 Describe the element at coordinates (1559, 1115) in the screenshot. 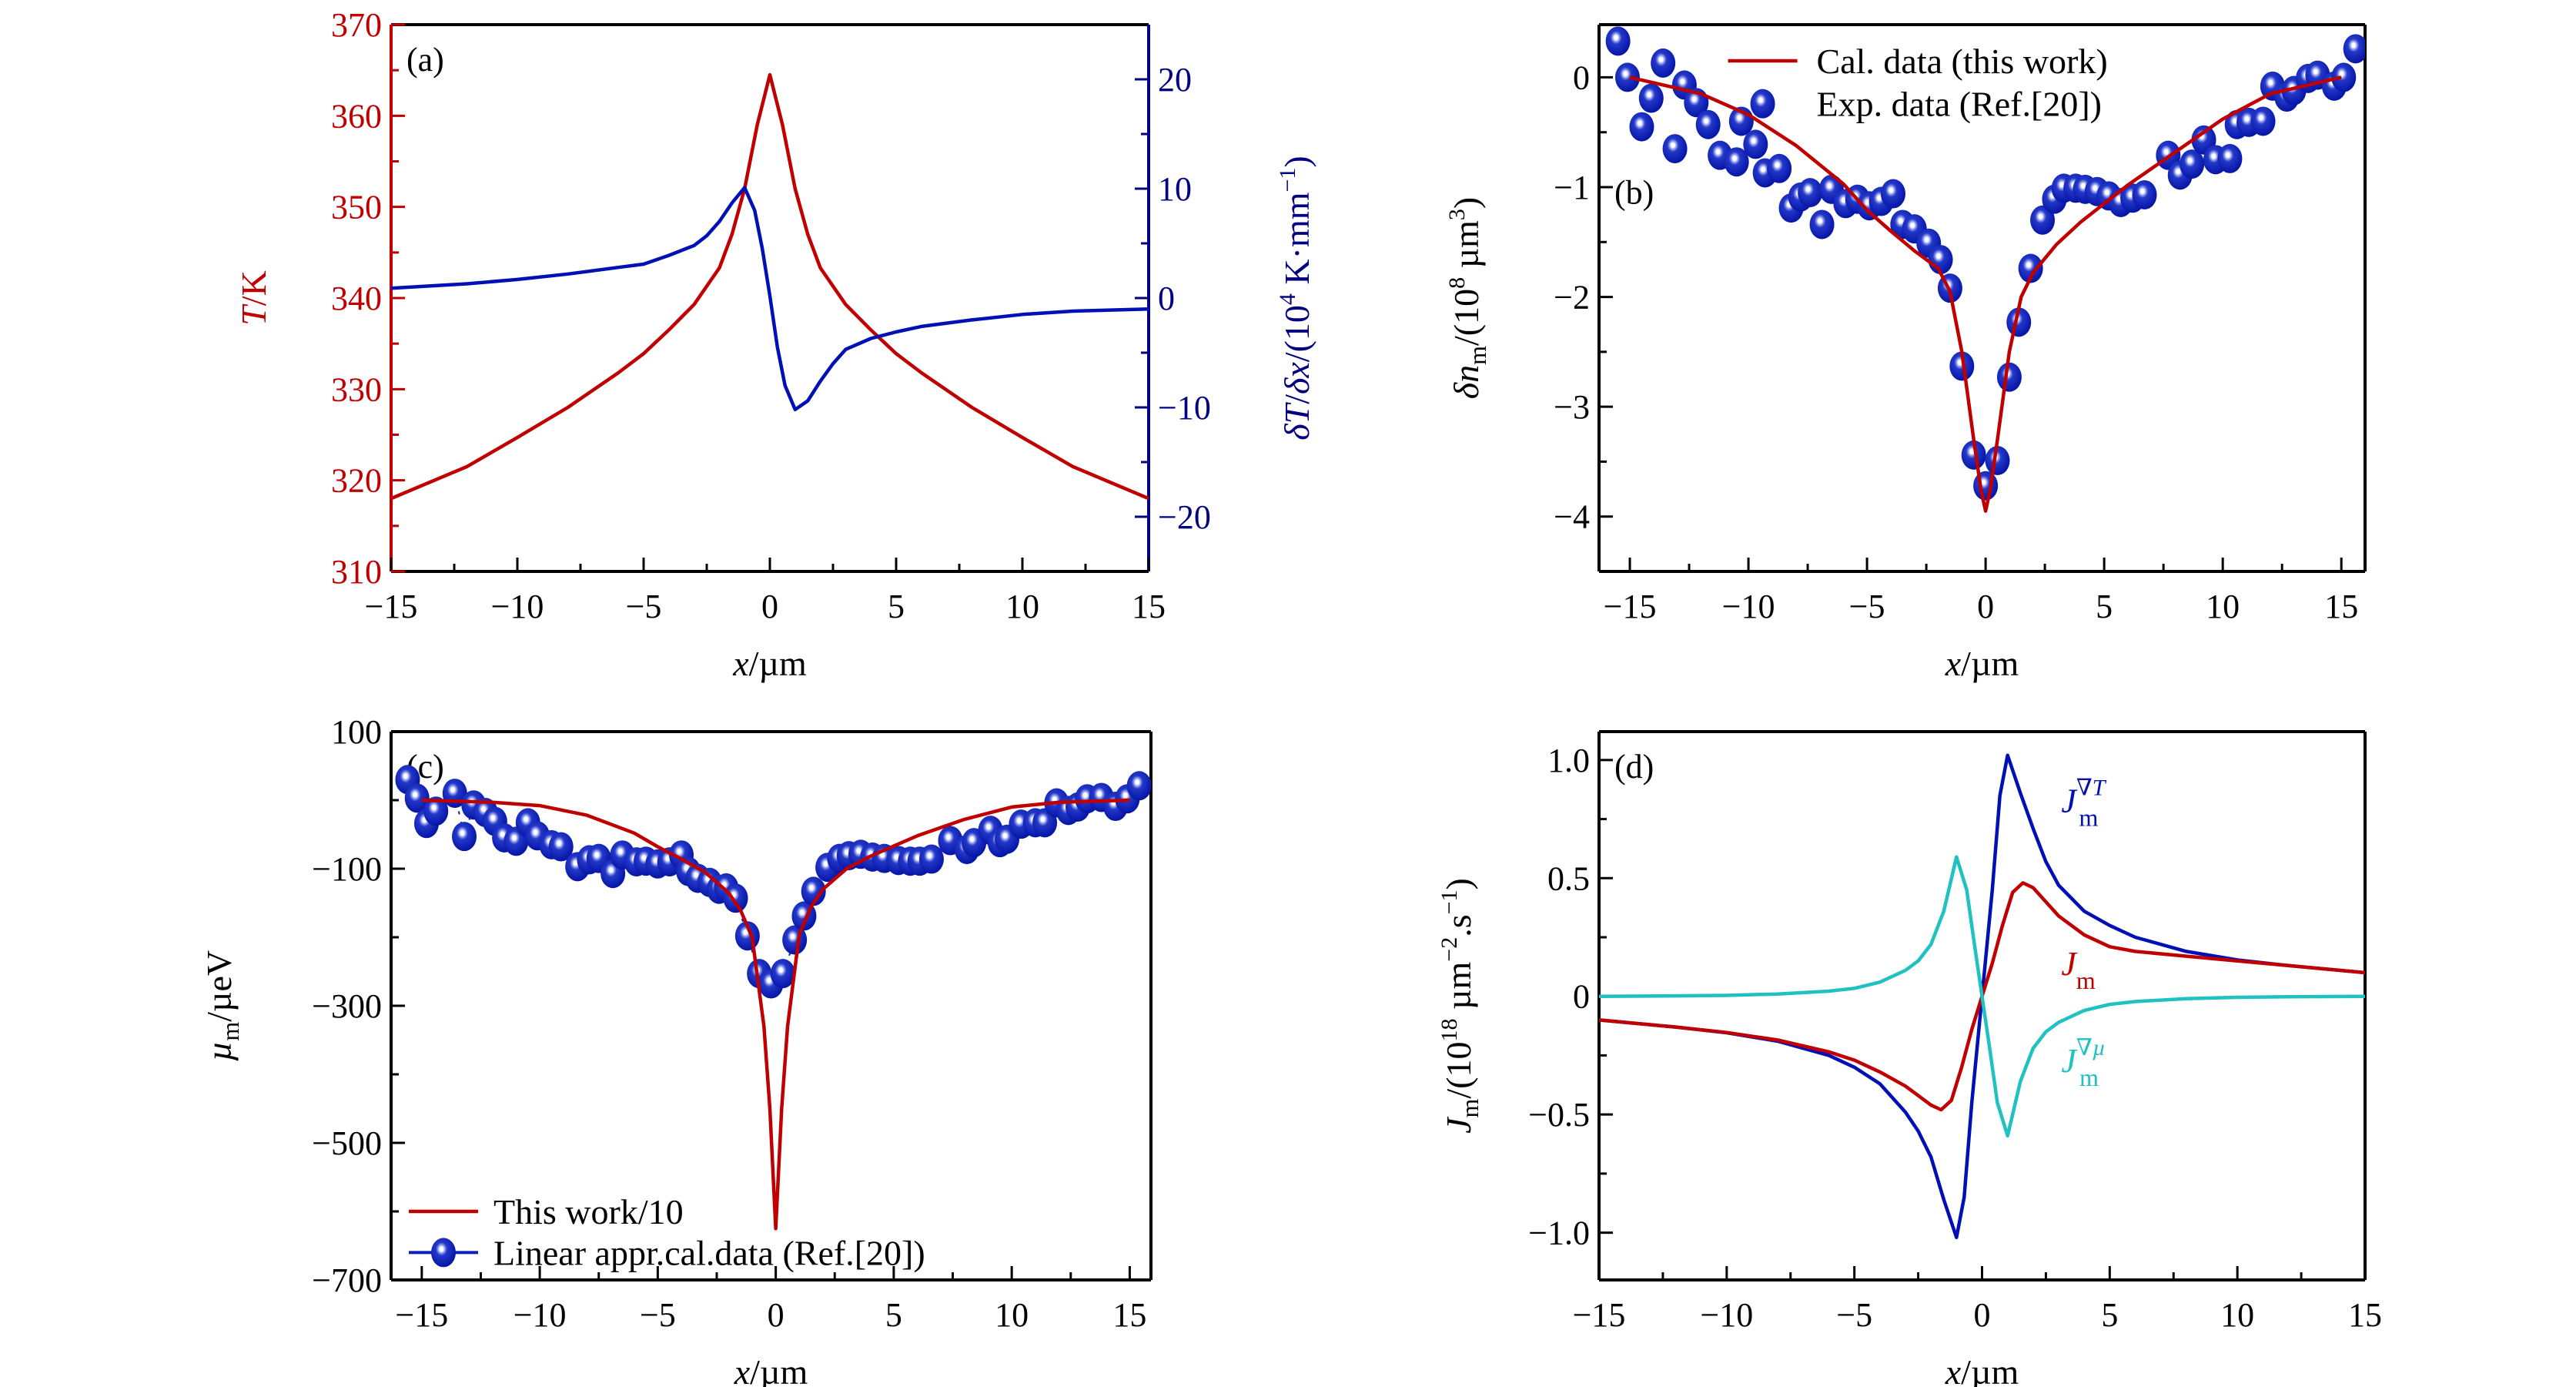

I see `y-tick-label: −0.5` at that location.